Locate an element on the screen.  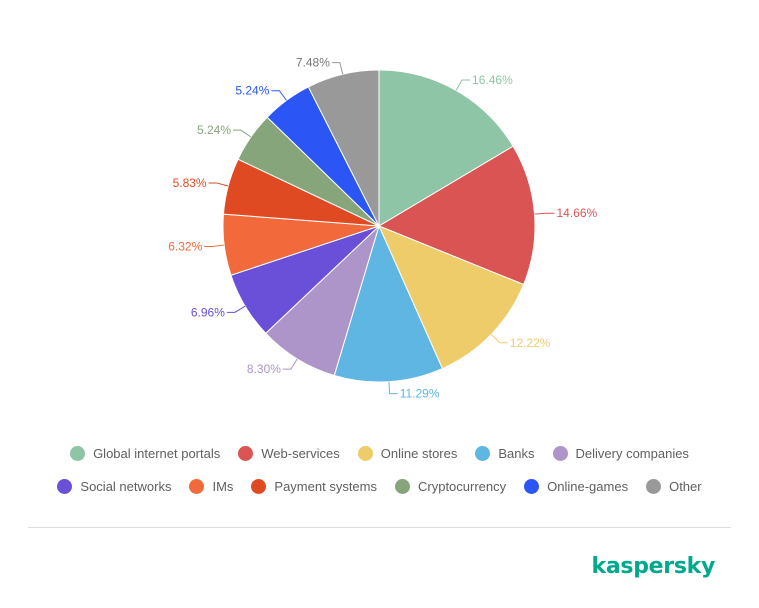
legend-item-global-internet-portals: Global internet portals is located at coordinates (145, 453).